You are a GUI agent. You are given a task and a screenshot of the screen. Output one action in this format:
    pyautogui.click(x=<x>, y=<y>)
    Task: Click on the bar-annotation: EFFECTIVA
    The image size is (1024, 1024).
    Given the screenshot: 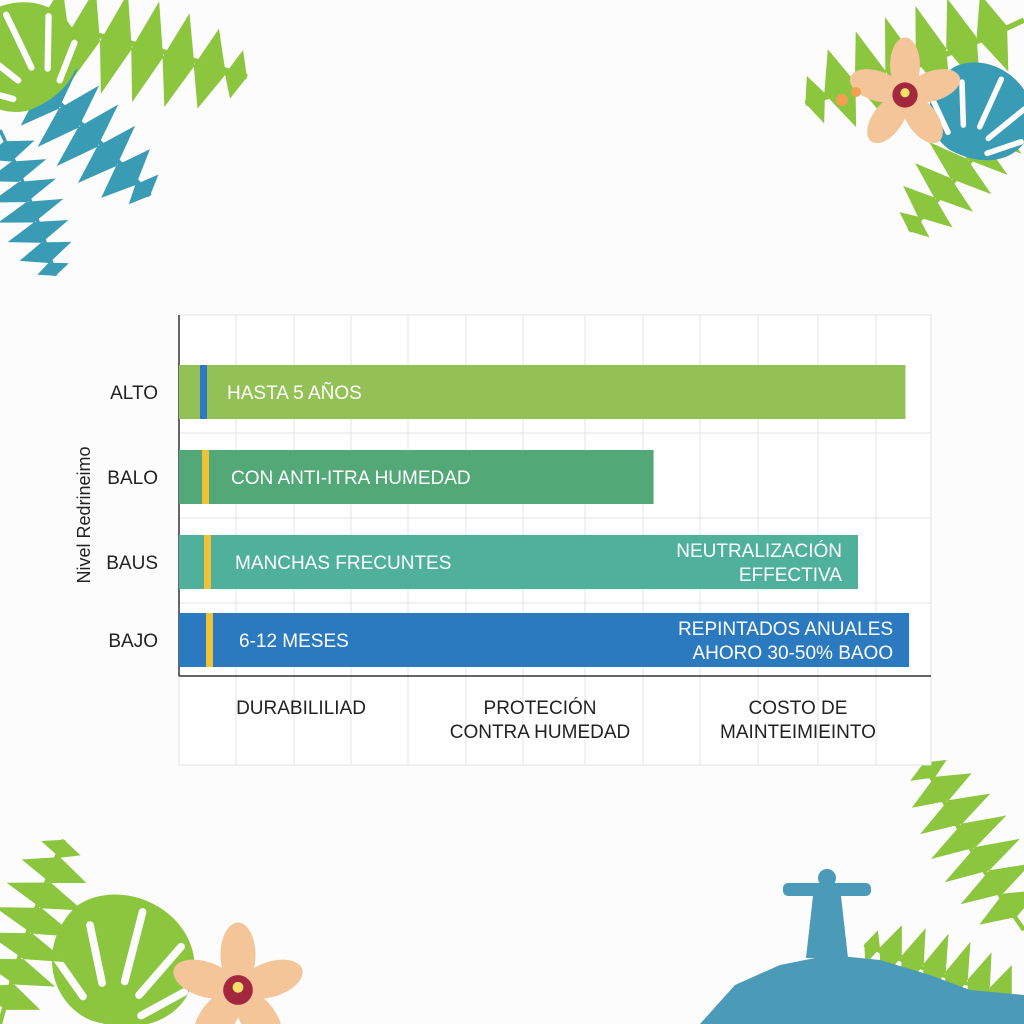 What is the action you would take?
    pyautogui.click(x=790, y=575)
    